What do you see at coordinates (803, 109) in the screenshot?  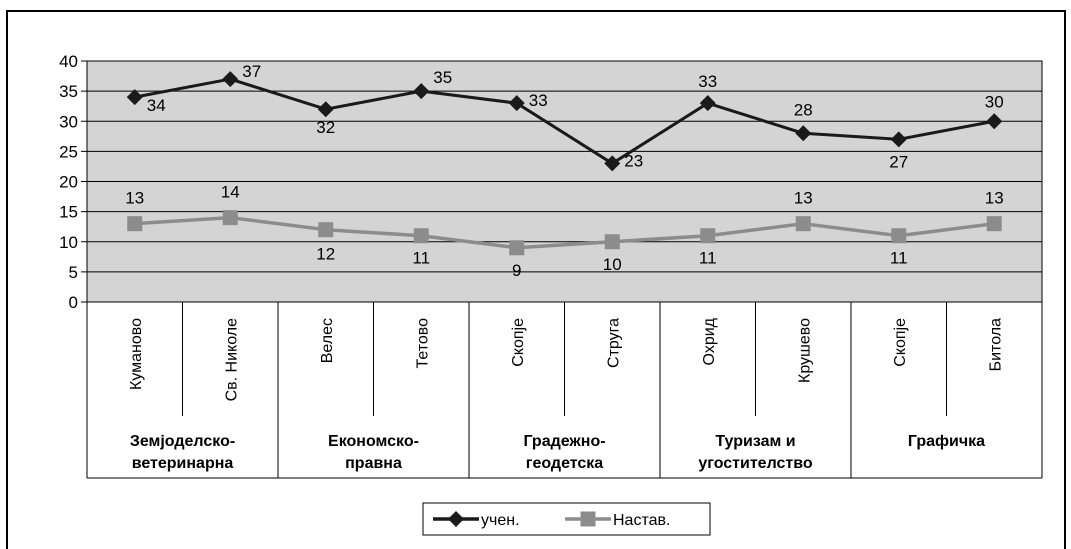 I see `data-label: 28` at bounding box center [803, 109].